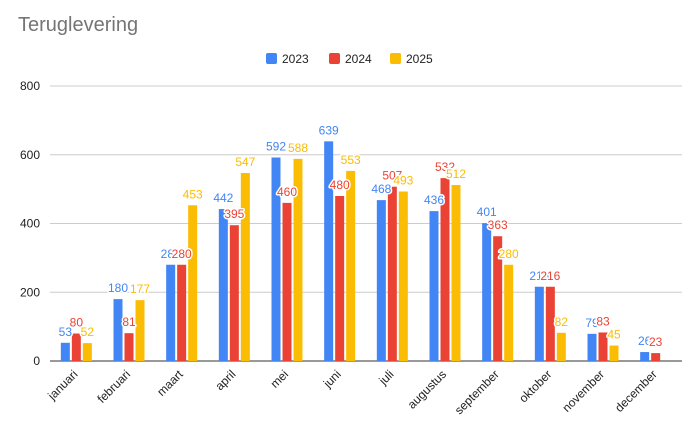  I want to click on x-tick-label: september, so click(477, 392).